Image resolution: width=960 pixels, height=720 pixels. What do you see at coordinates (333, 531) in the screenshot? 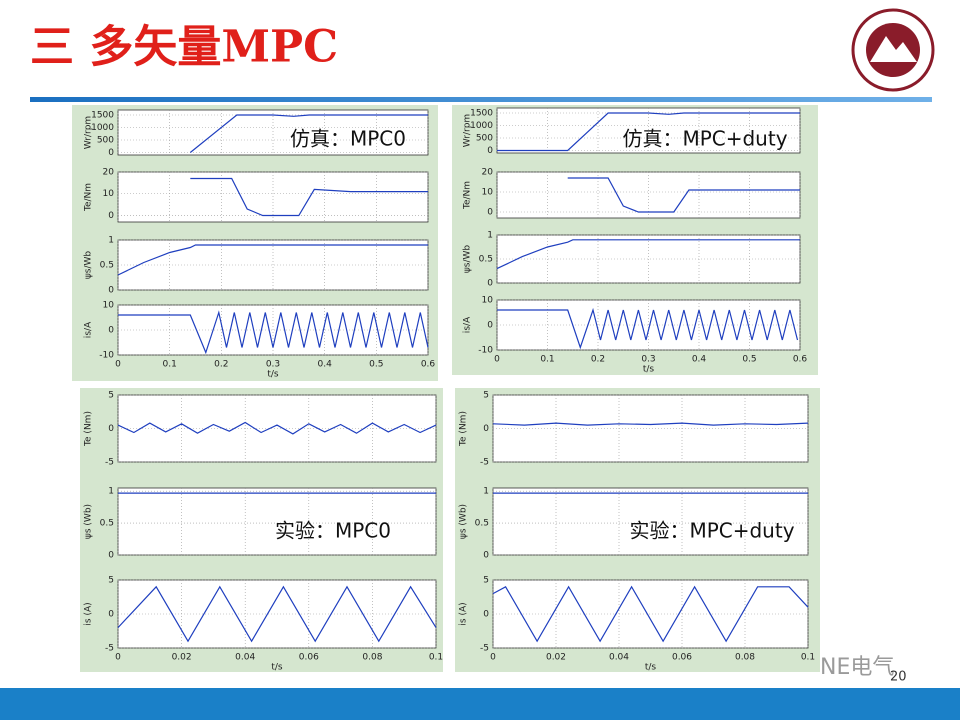
I see `panel-caption: 实验：MPC0` at bounding box center [333, 531].